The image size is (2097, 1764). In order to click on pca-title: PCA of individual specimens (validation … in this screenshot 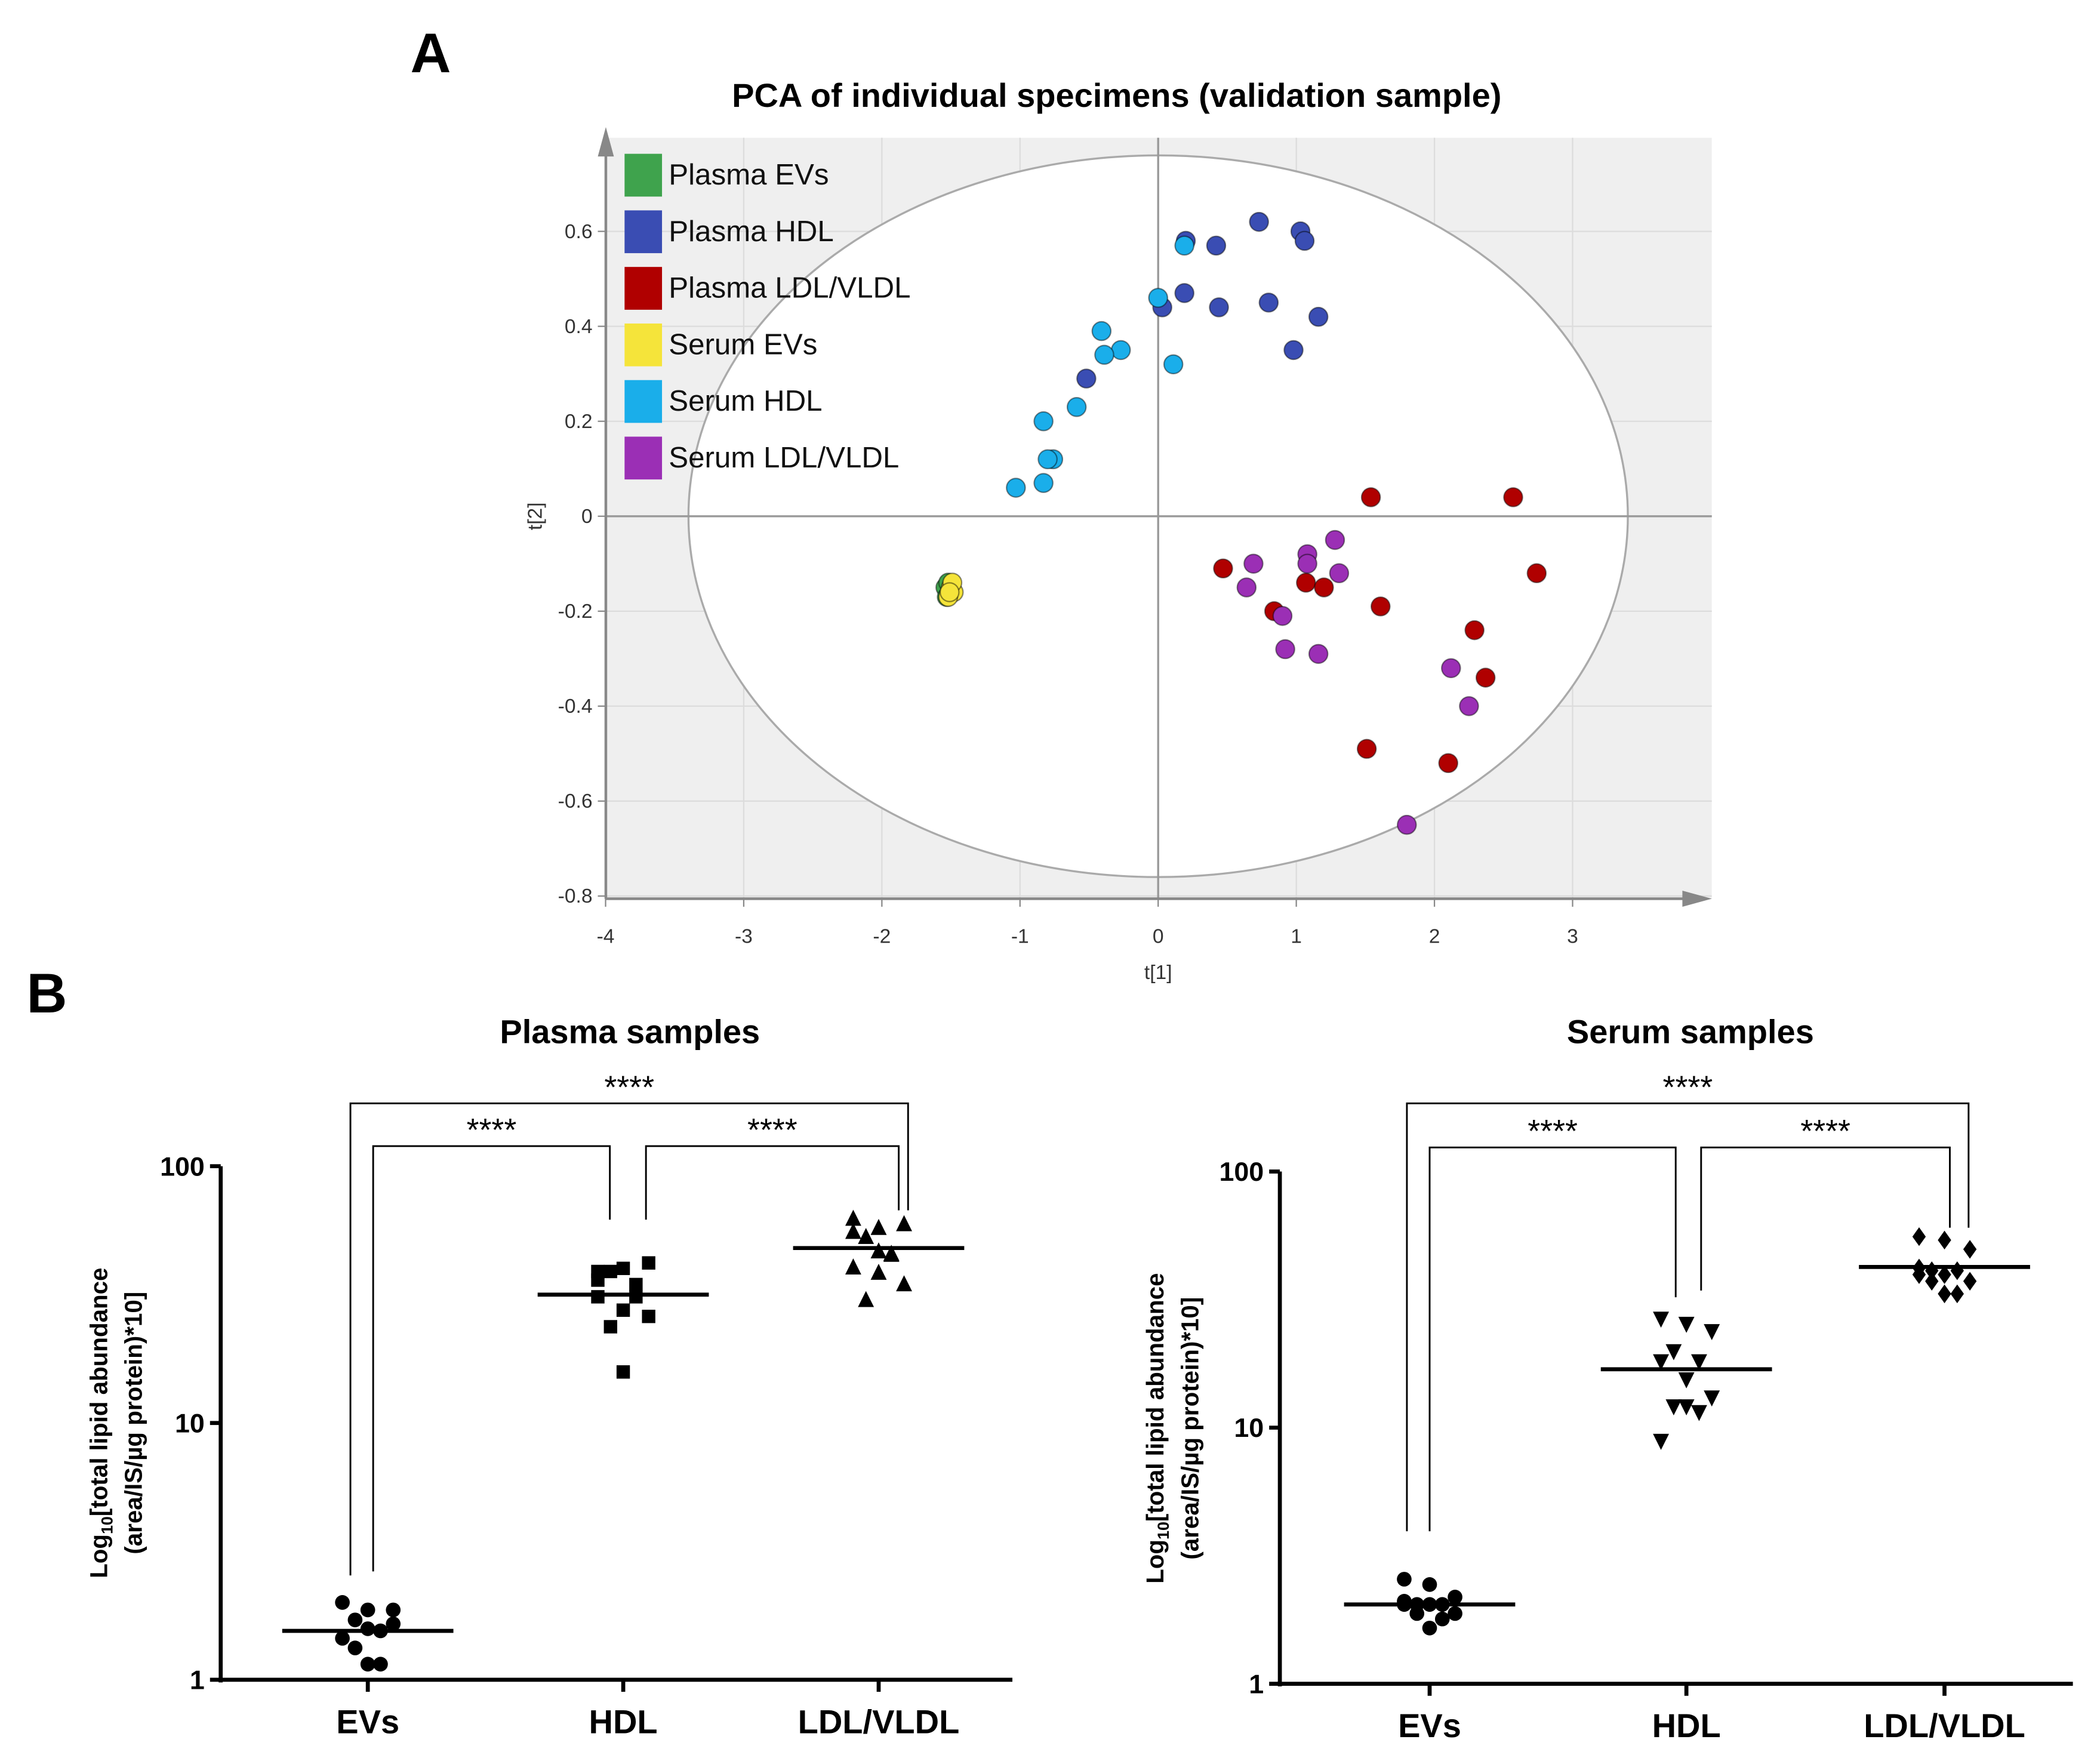, I will do `click(1116, 95)`.